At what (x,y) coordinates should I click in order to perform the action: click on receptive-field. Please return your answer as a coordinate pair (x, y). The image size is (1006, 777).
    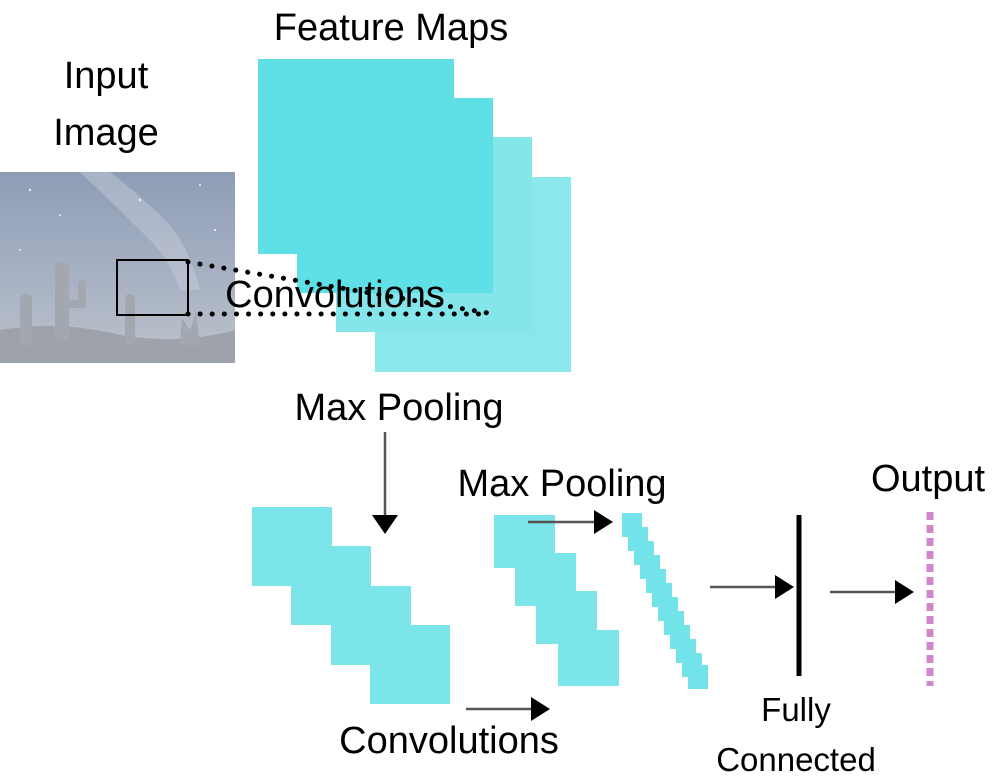
    Looking at the image, I should click on (303, 288).